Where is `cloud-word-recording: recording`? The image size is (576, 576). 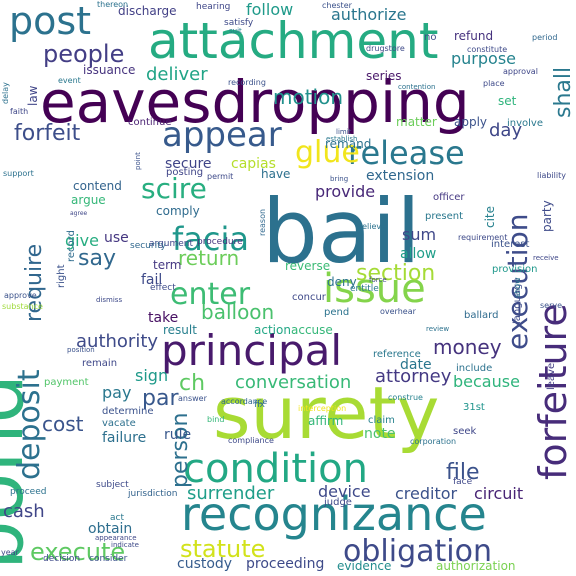
cloud-word-recording: recording is located at coordinates (247, 82).